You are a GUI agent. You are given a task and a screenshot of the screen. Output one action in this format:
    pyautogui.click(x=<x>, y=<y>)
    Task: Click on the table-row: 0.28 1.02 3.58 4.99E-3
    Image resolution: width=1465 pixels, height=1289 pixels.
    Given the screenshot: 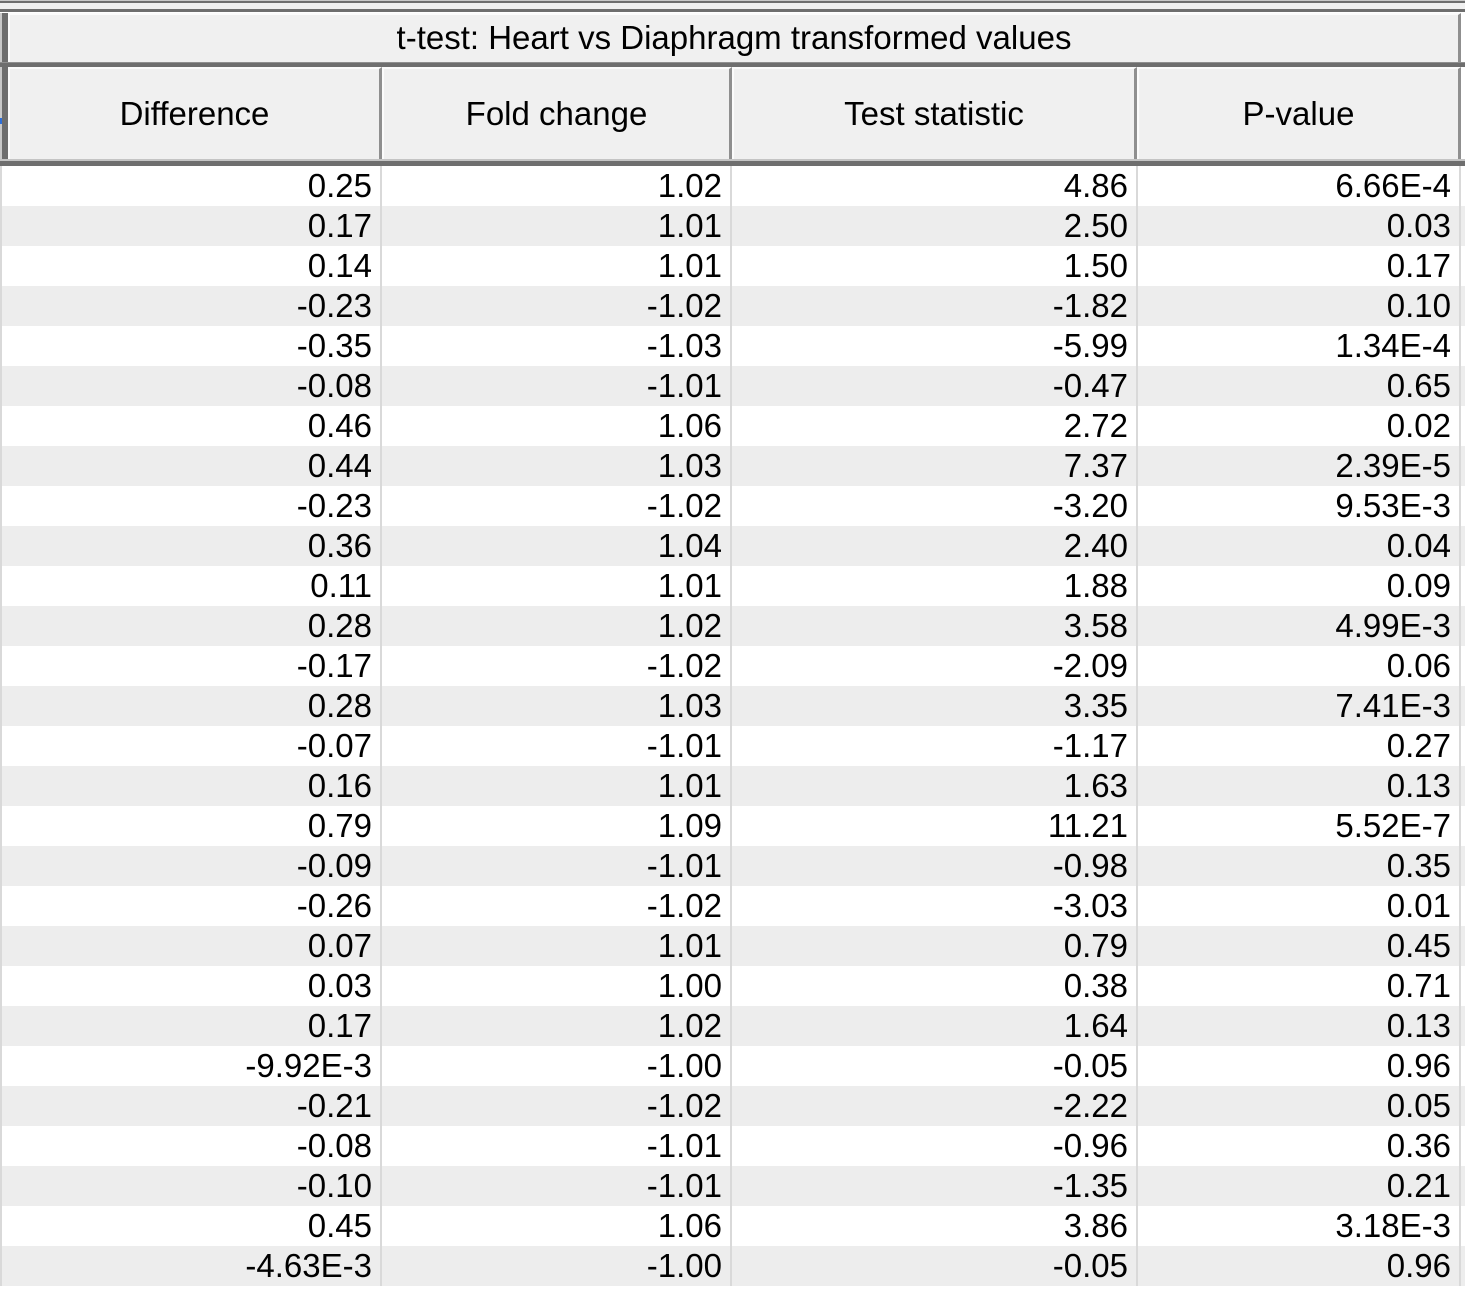 What is the action you would take?
    pyautogui.click(x=732, y=626)
    